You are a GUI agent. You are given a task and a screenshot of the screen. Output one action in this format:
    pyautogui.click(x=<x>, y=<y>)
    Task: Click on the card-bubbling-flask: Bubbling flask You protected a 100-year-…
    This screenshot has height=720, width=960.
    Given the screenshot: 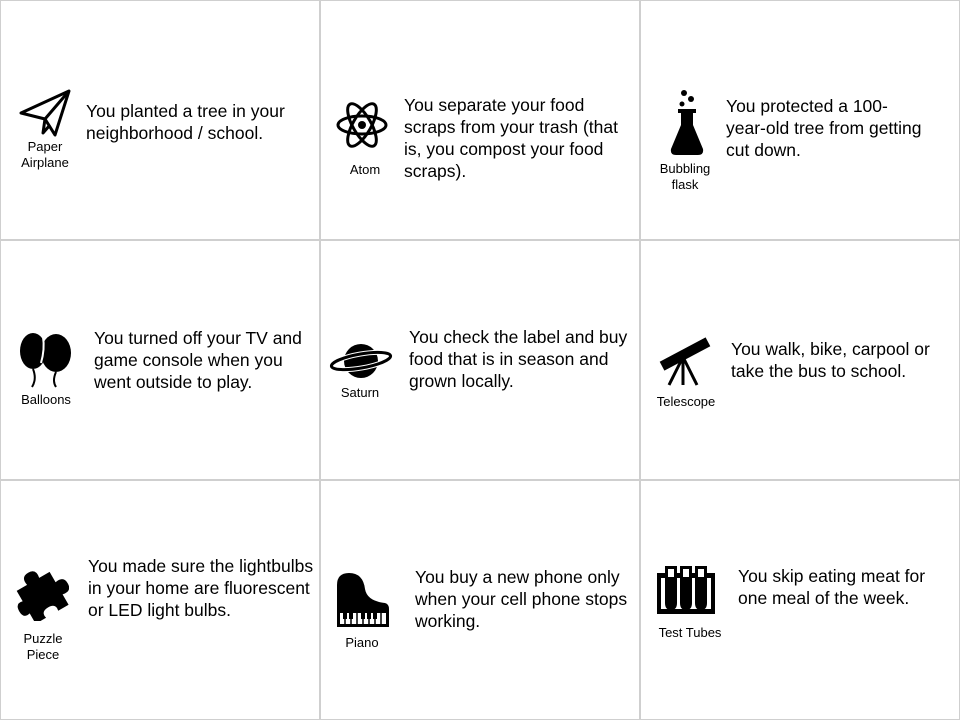 What is the action you would take?
    pyautogui.click(x=800, y=120)
    